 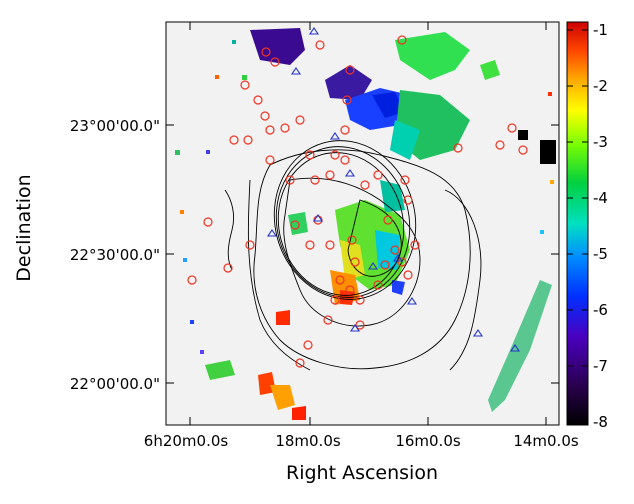 What do you see at coordinates (308, 441) in the screenshot?
I see `x-tick-label: 18m0.0s` at bounding box center [308, 441].